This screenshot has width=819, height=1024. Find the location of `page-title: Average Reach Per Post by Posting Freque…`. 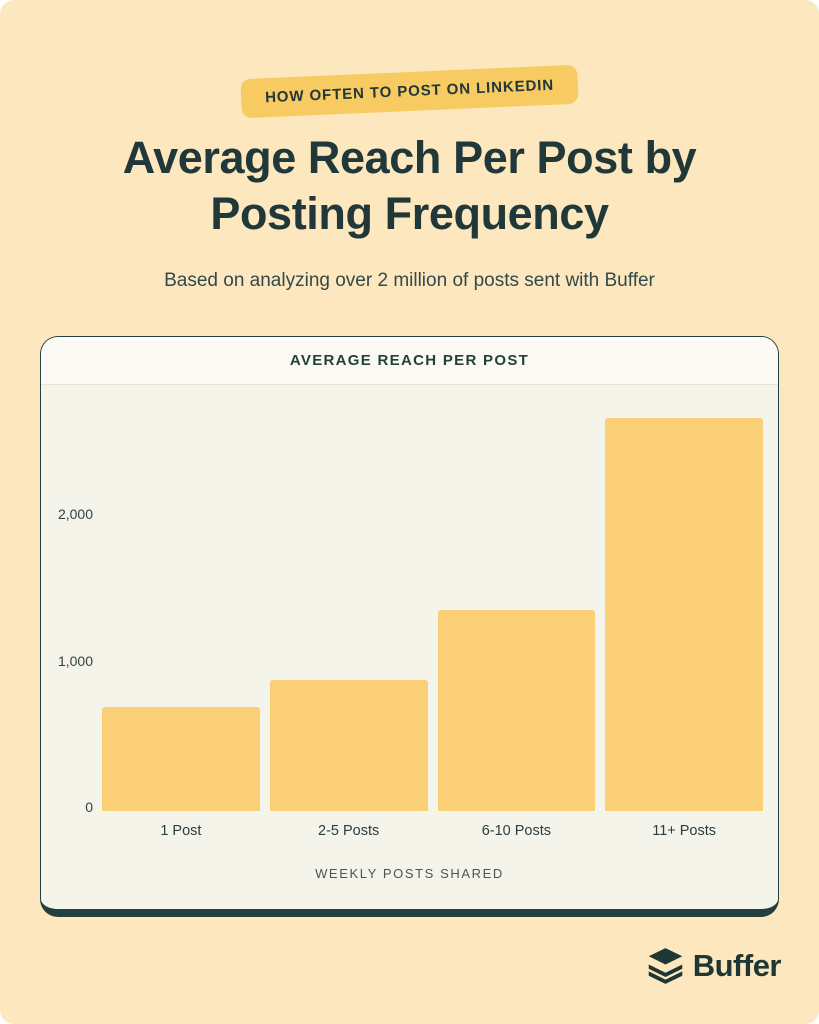

page-title: Average Reach Per Post by Posting Freque… is located at coordinates (409, 186).